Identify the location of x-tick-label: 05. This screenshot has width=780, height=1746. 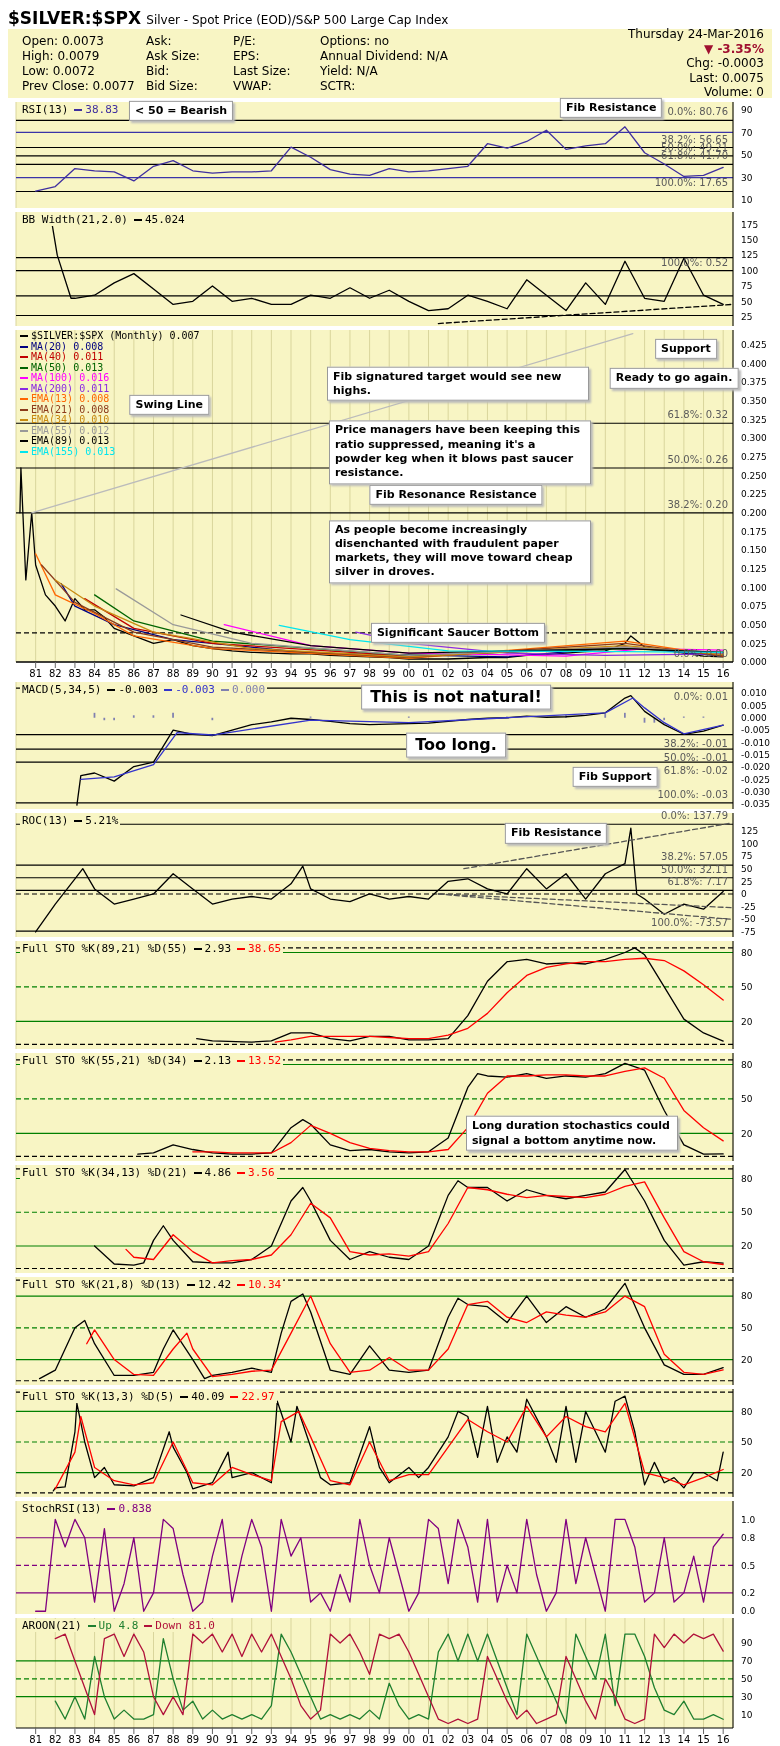
(507, 674).